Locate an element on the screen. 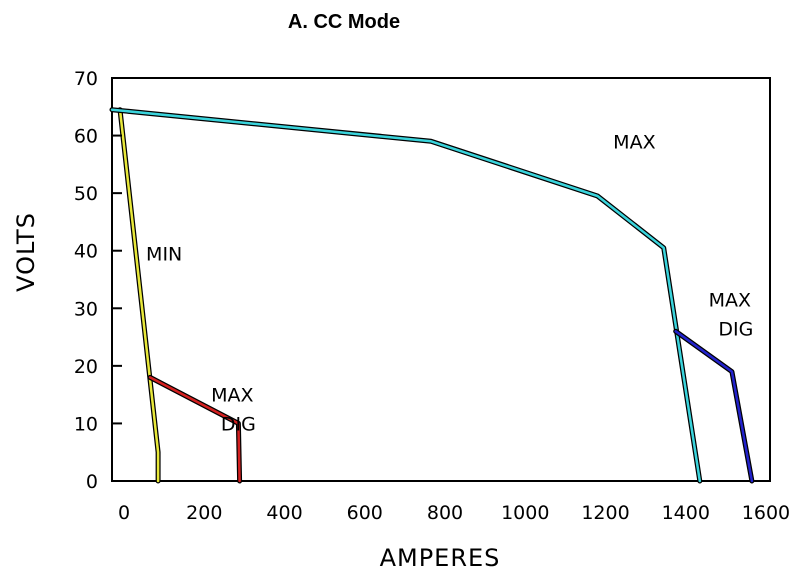  y-tick-label: 20 is located at coordinates (86, 367).